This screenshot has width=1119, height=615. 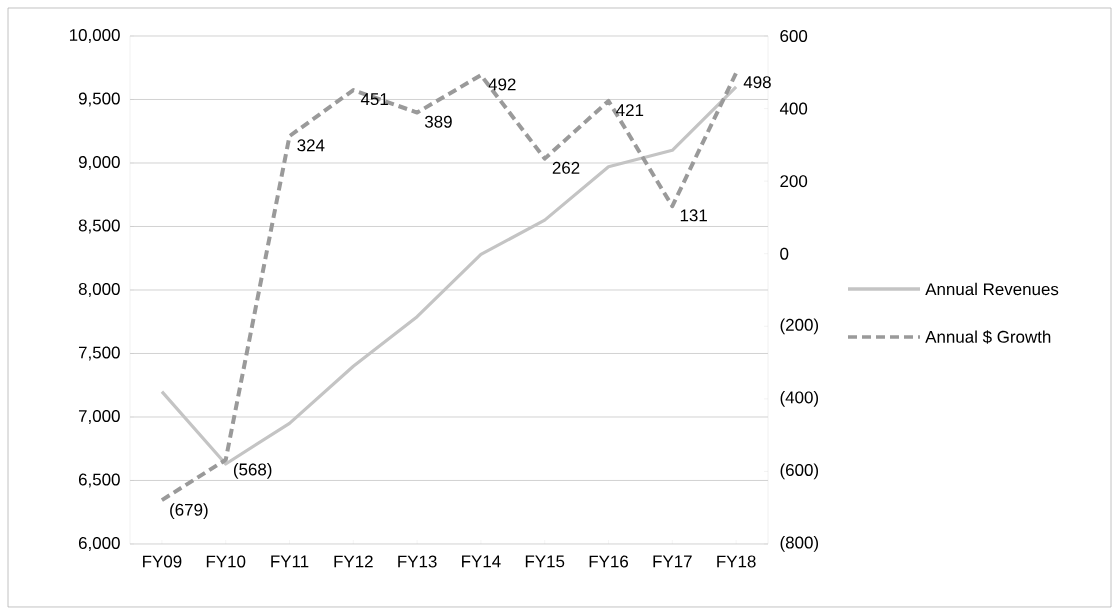 I want to click on y-tick-label: 9,000, so click(x=99, y=162).